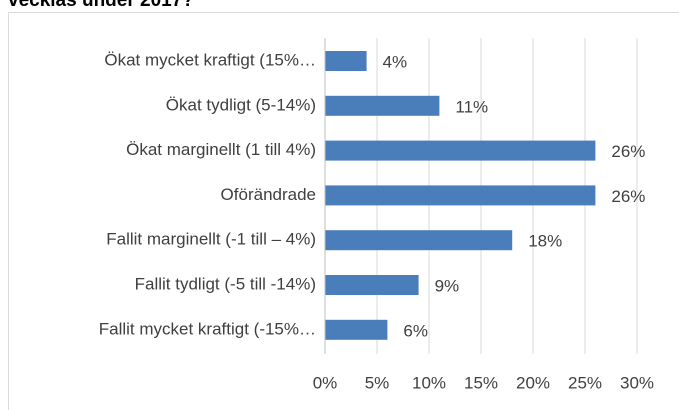  I want to click on x-tick-label: 15%, so click(481, 382).